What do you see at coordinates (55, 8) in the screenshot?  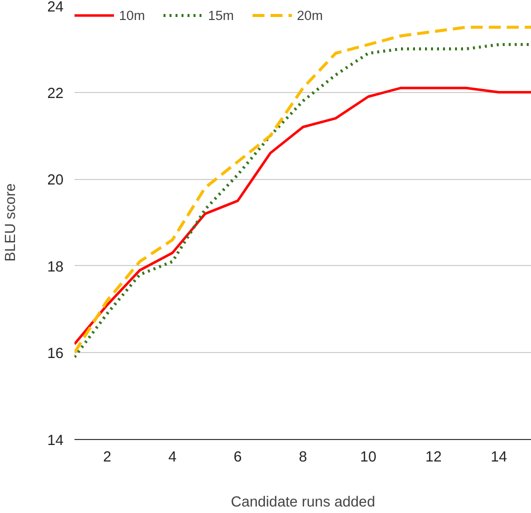 I see `y-tick-label: 24` at bounding box center [55, 8].